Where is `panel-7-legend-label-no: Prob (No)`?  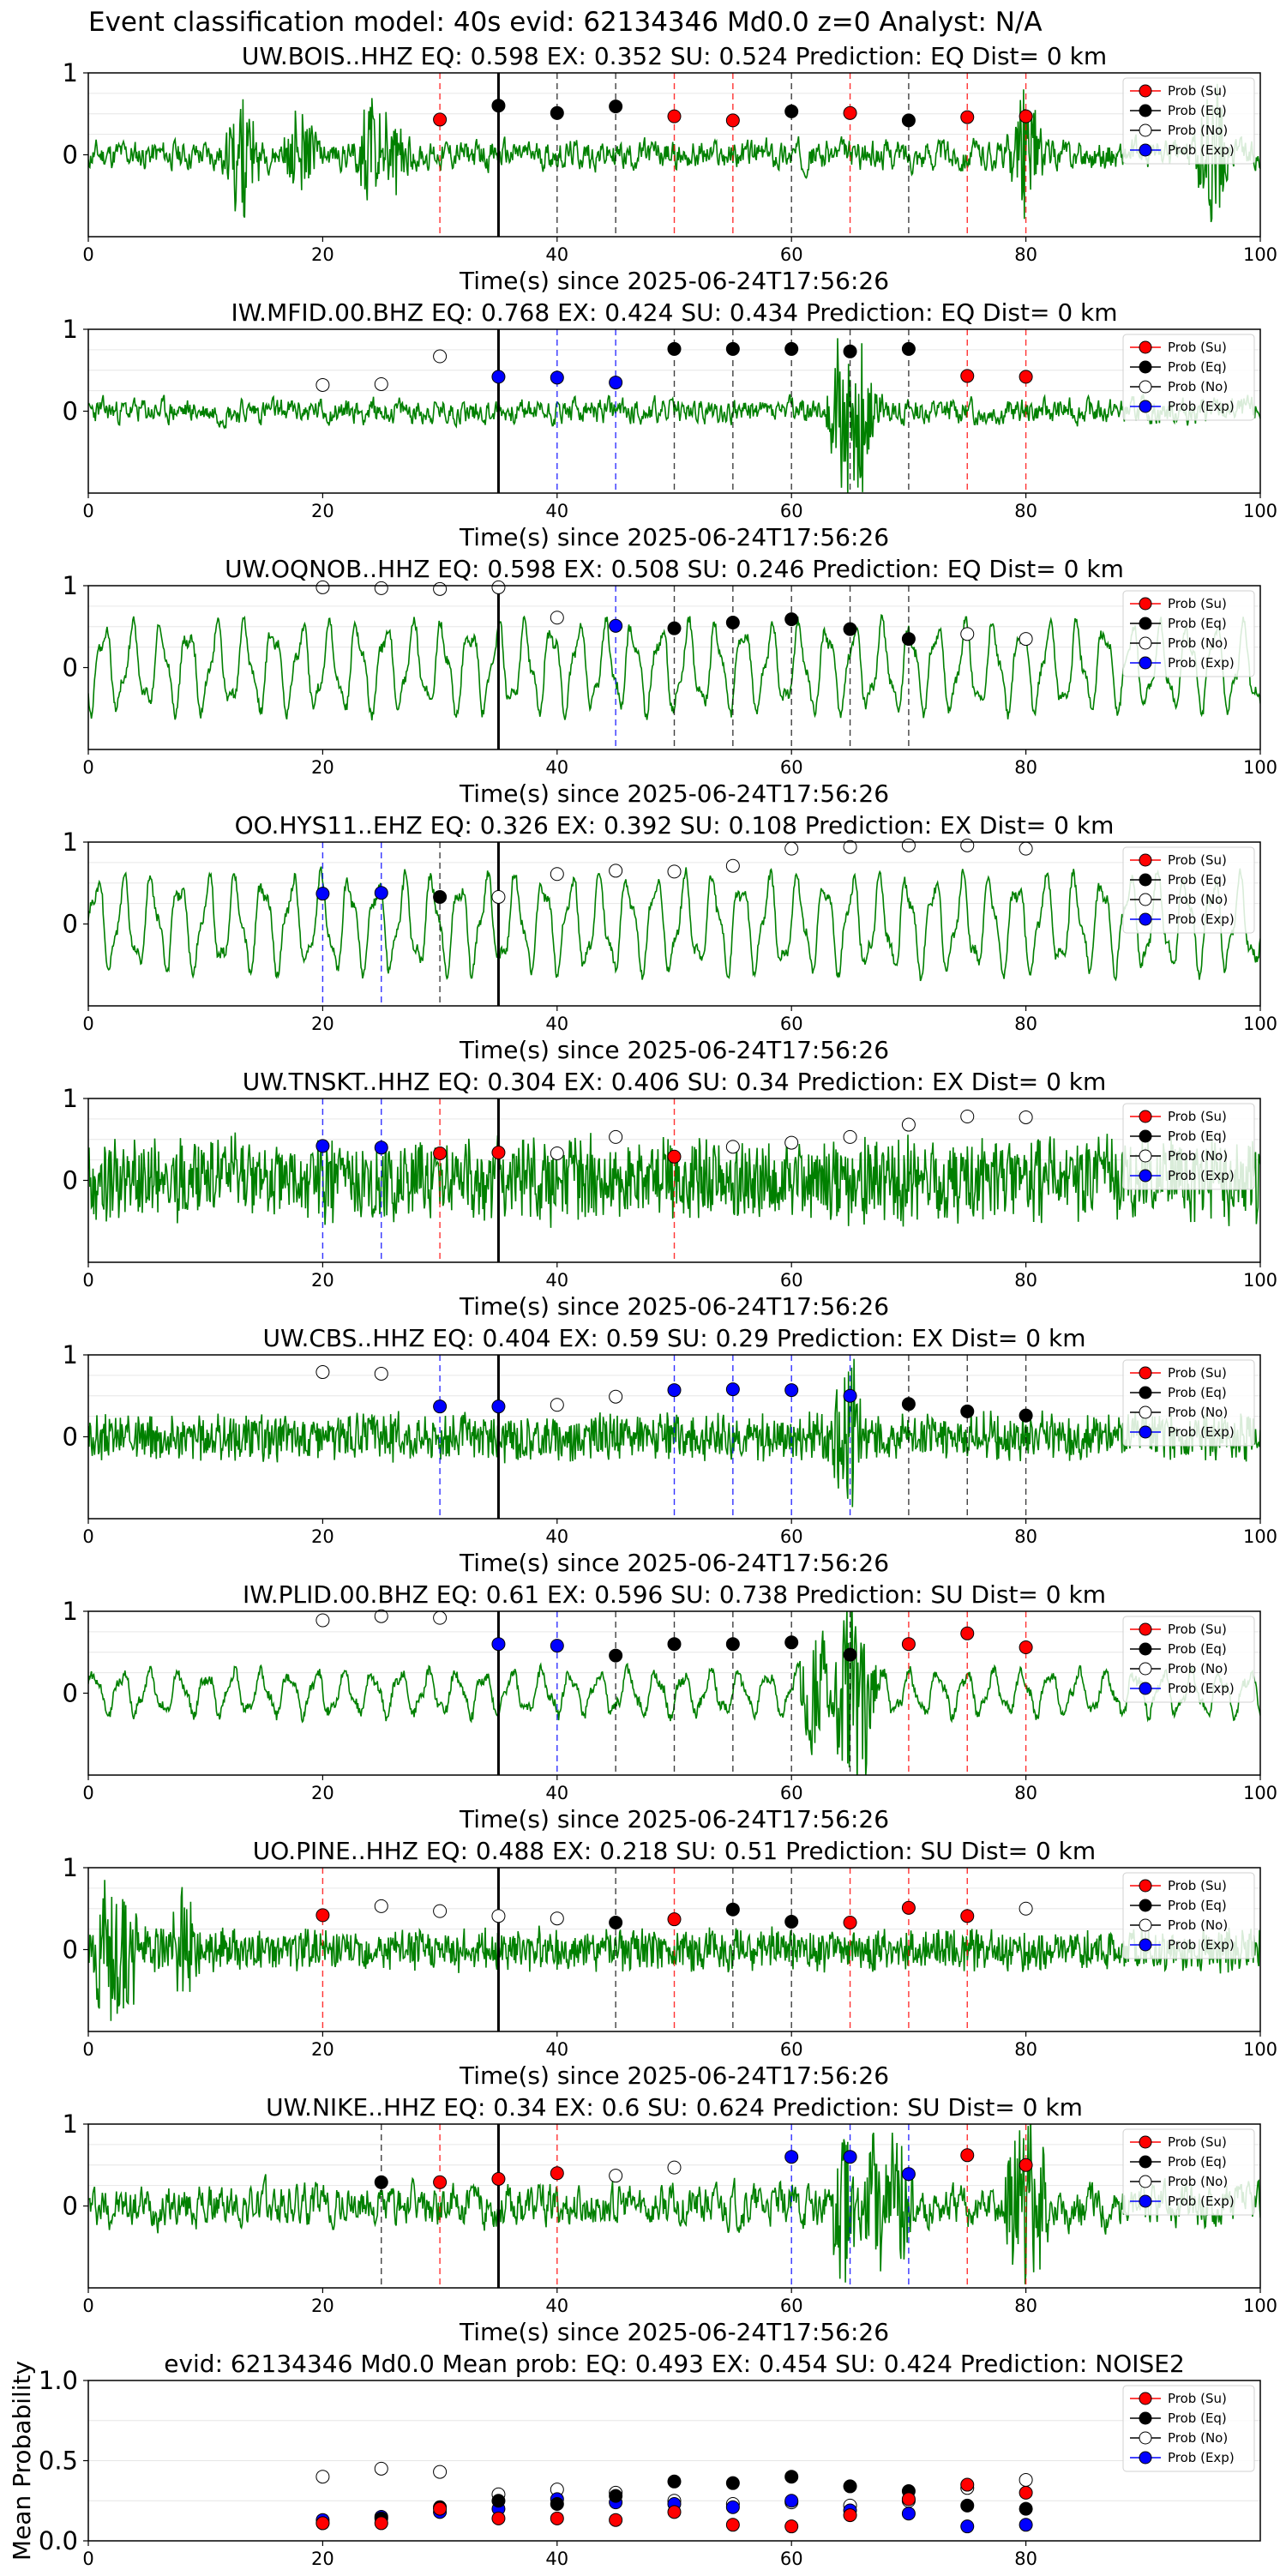
panel-7-legend-label-no: Prob (No) is located at coordinates (1198, 1669).